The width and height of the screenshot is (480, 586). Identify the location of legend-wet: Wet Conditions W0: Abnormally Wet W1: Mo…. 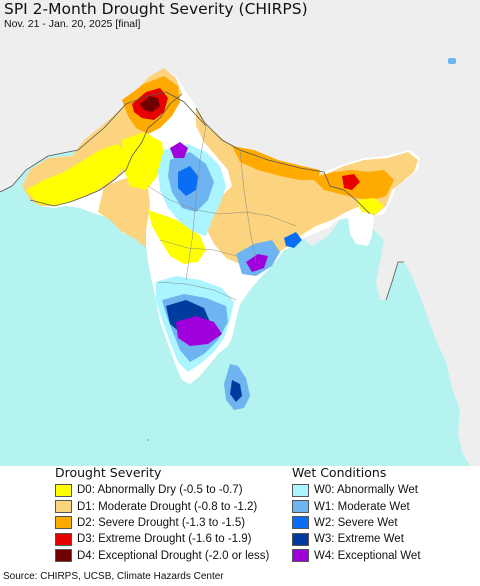
(356, 514).